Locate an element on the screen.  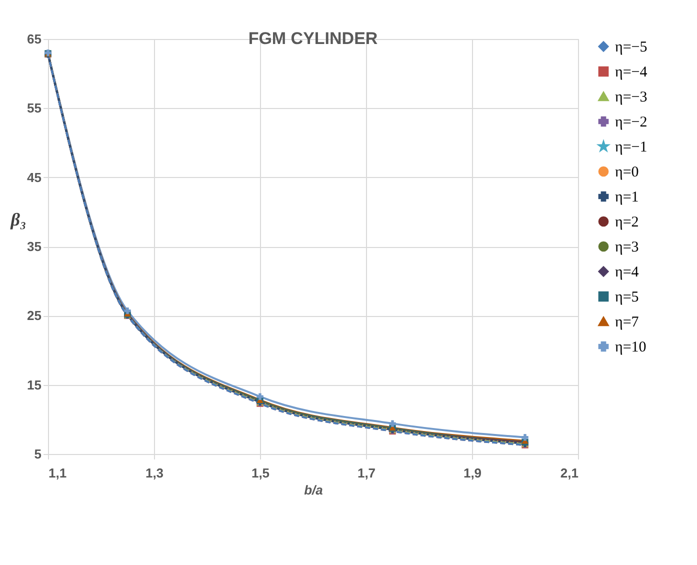
y-tick-label: 35 is located at coordinates (34, 246).